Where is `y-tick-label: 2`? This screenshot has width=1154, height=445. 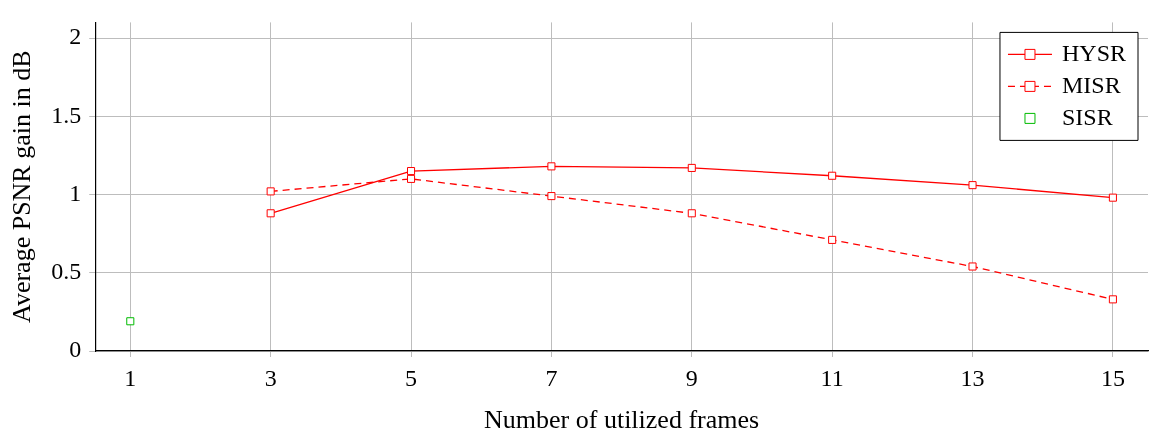 y-tick-label: 2 is located at coordinates (75, 36).